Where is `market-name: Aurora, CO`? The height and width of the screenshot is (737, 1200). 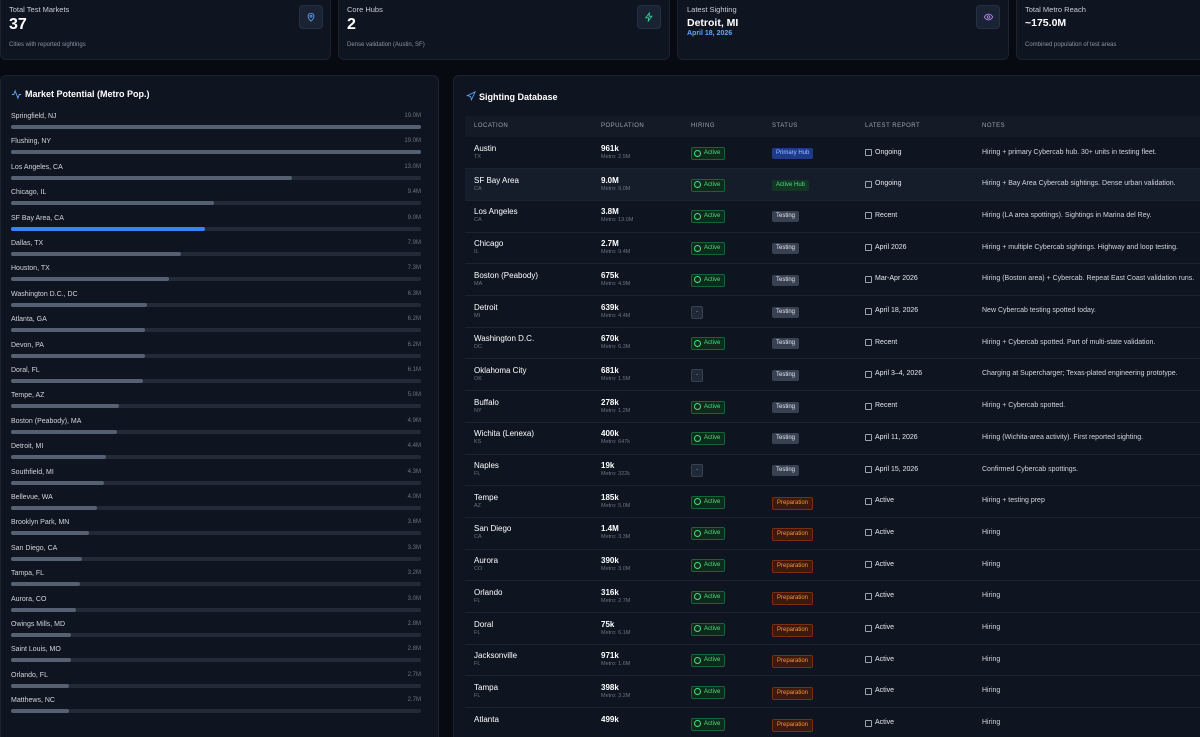 market-name: Aurora, CO is located at coordinates (29, 599).